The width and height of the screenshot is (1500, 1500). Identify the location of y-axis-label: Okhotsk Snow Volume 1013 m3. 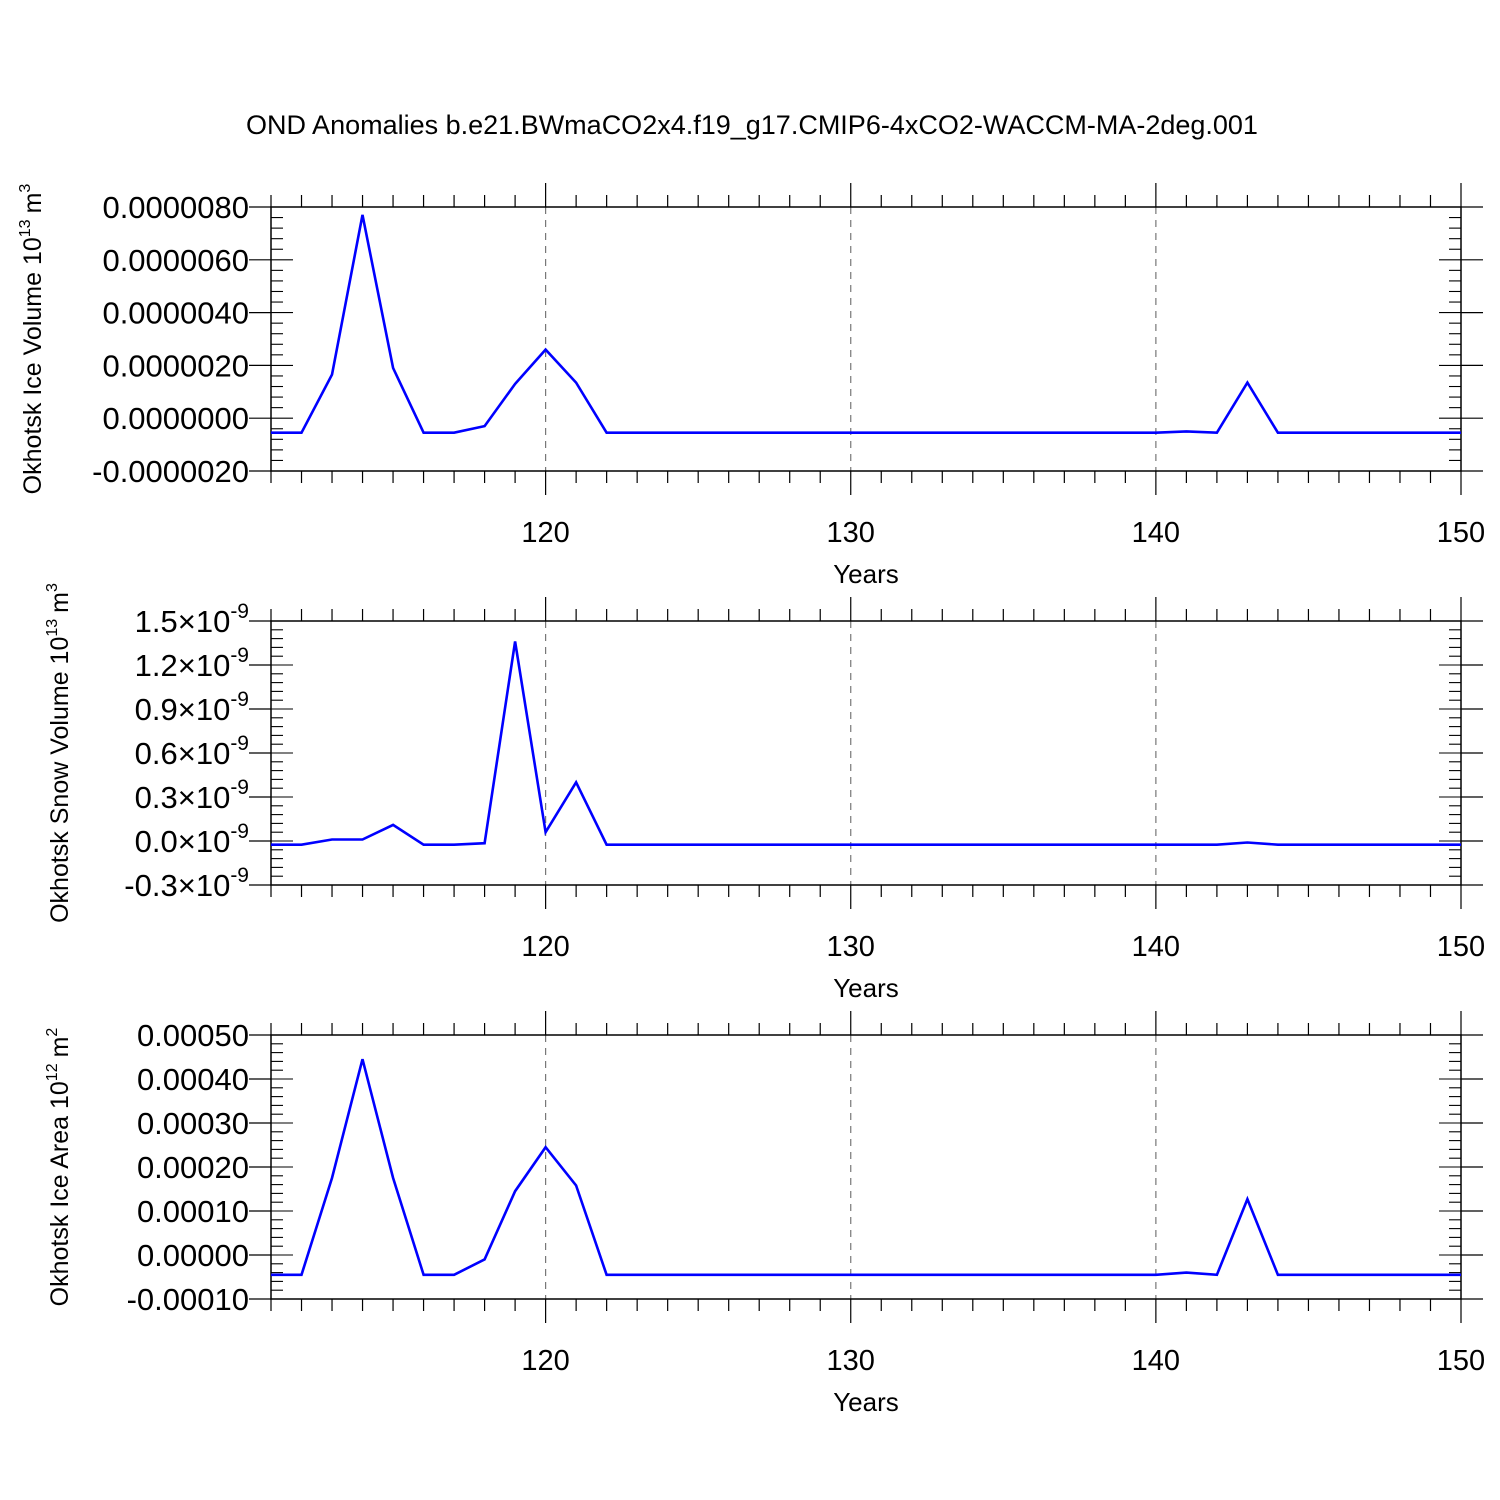
(59, 753).